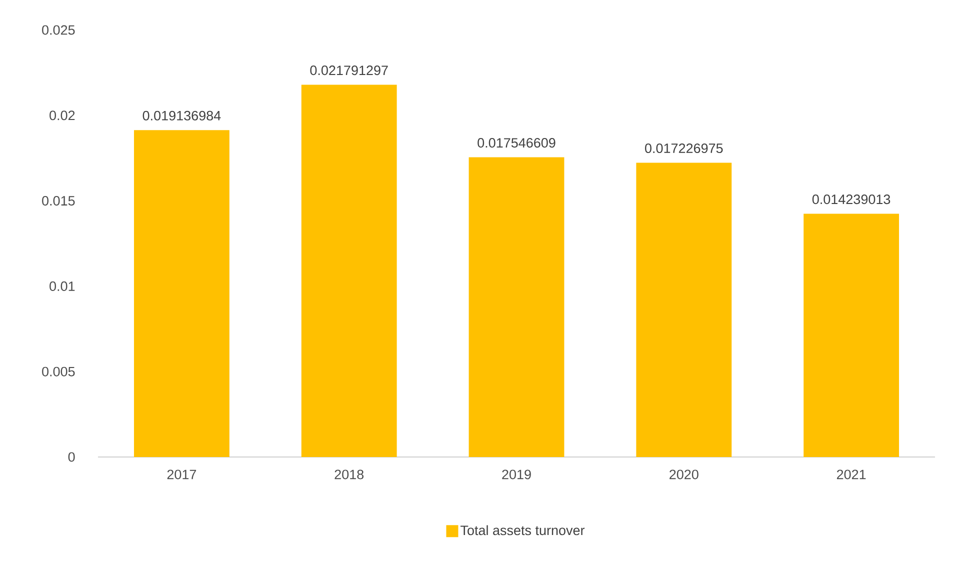 This screenshot has height=578, width=964. What do you see at coordinates (58, 30) in the screenshot?
I see `y-tick-label: 0.025` at bounding box center [58, 30].